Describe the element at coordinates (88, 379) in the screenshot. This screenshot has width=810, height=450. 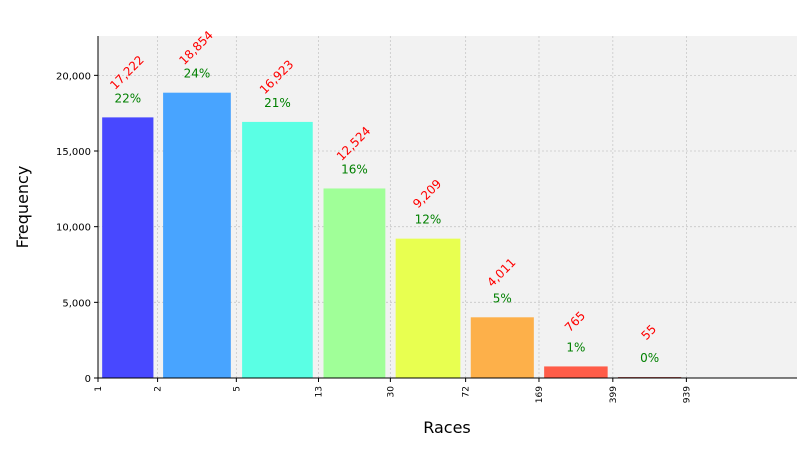
I see `y-tick-label: 0` at that location.